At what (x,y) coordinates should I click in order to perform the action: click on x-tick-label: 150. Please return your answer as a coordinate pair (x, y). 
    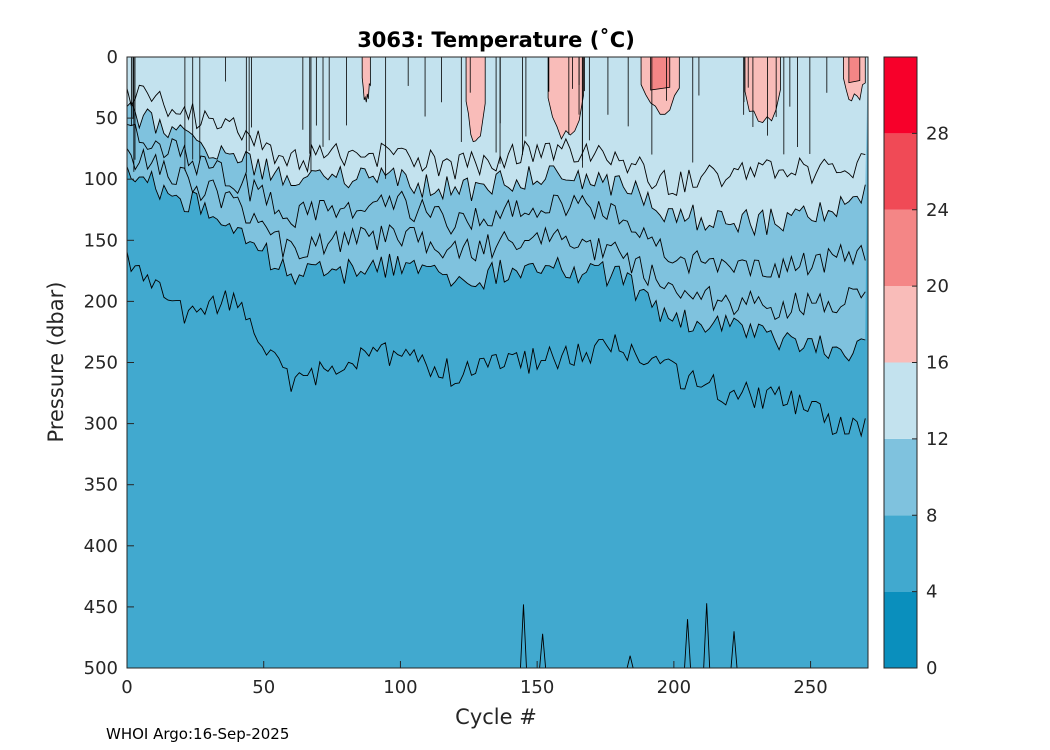
    Looking at the image, I should click on (537, 687).